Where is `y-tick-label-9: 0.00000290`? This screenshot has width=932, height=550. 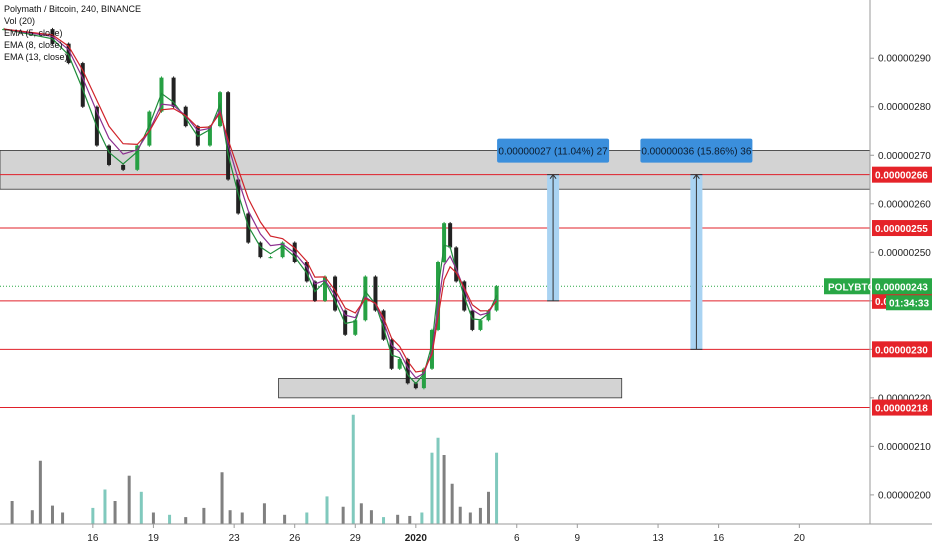 y-tick-label-9: 0.00000290 is located at coordinates (904, 59).